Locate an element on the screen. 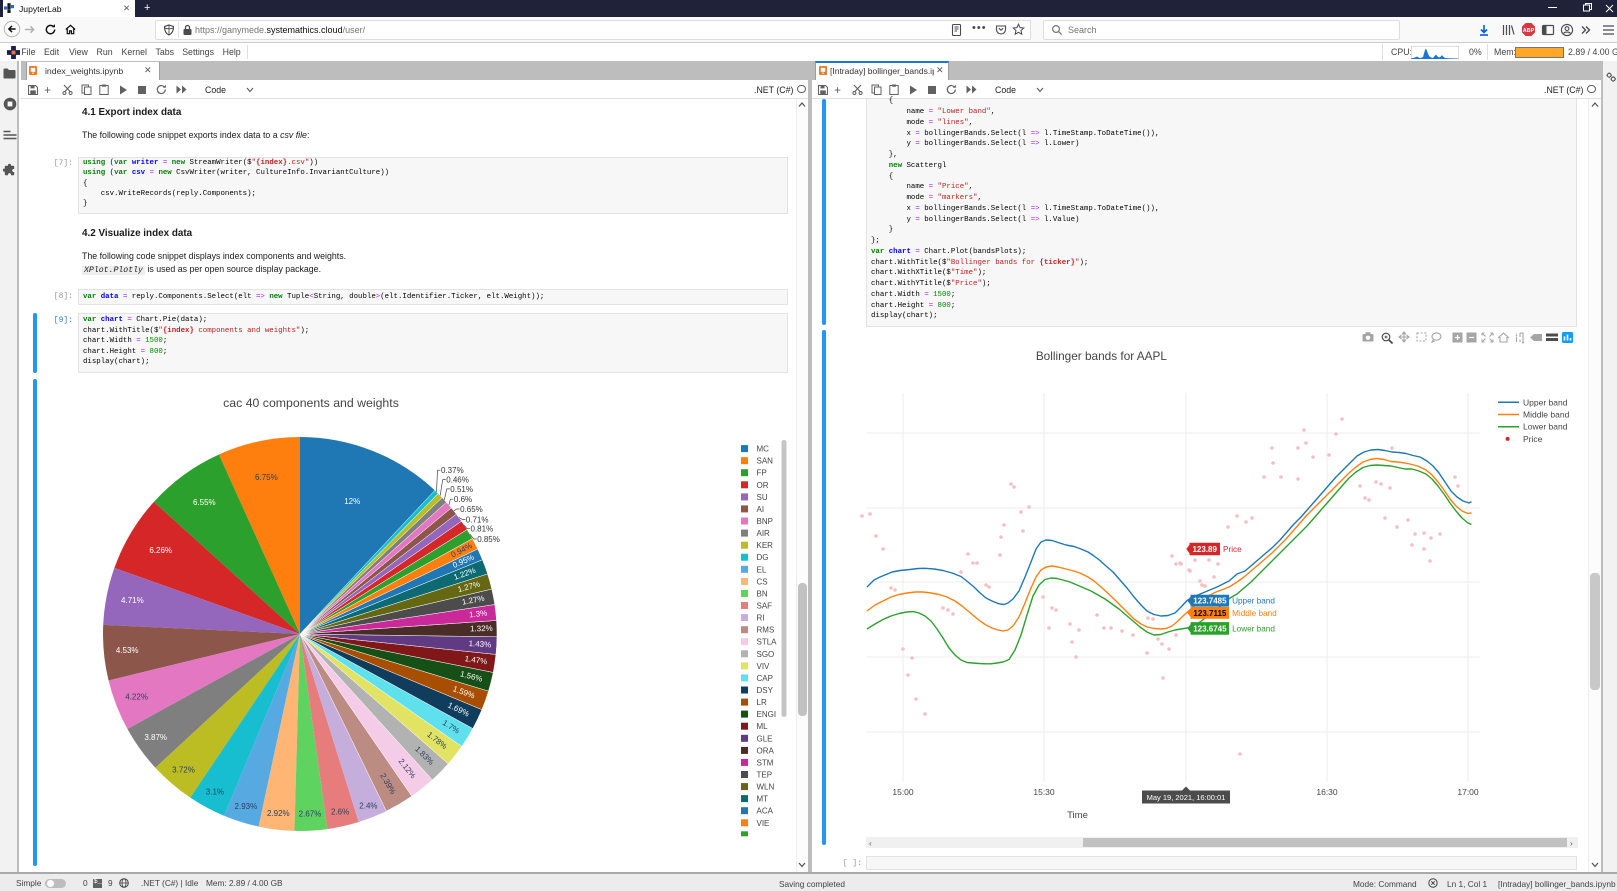 The width and height of the screenshot is (1617, 891). svg-text: 2.93% is located at coordinates (246, 806).